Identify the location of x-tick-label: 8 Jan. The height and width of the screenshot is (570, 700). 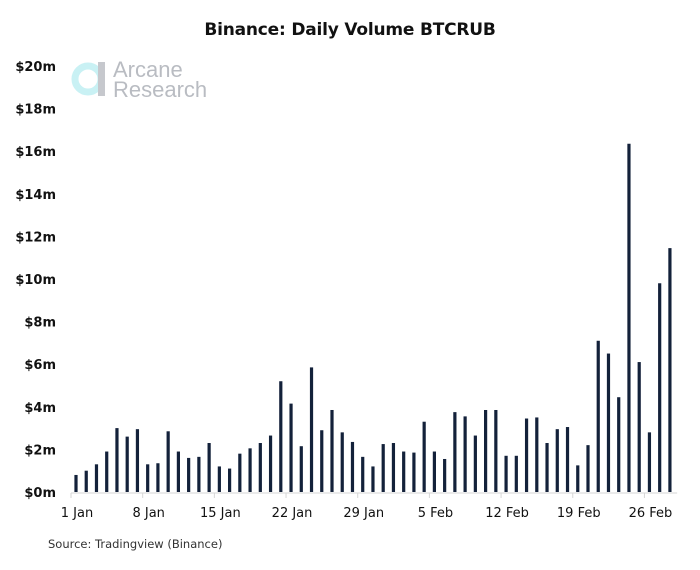
(148, 513).